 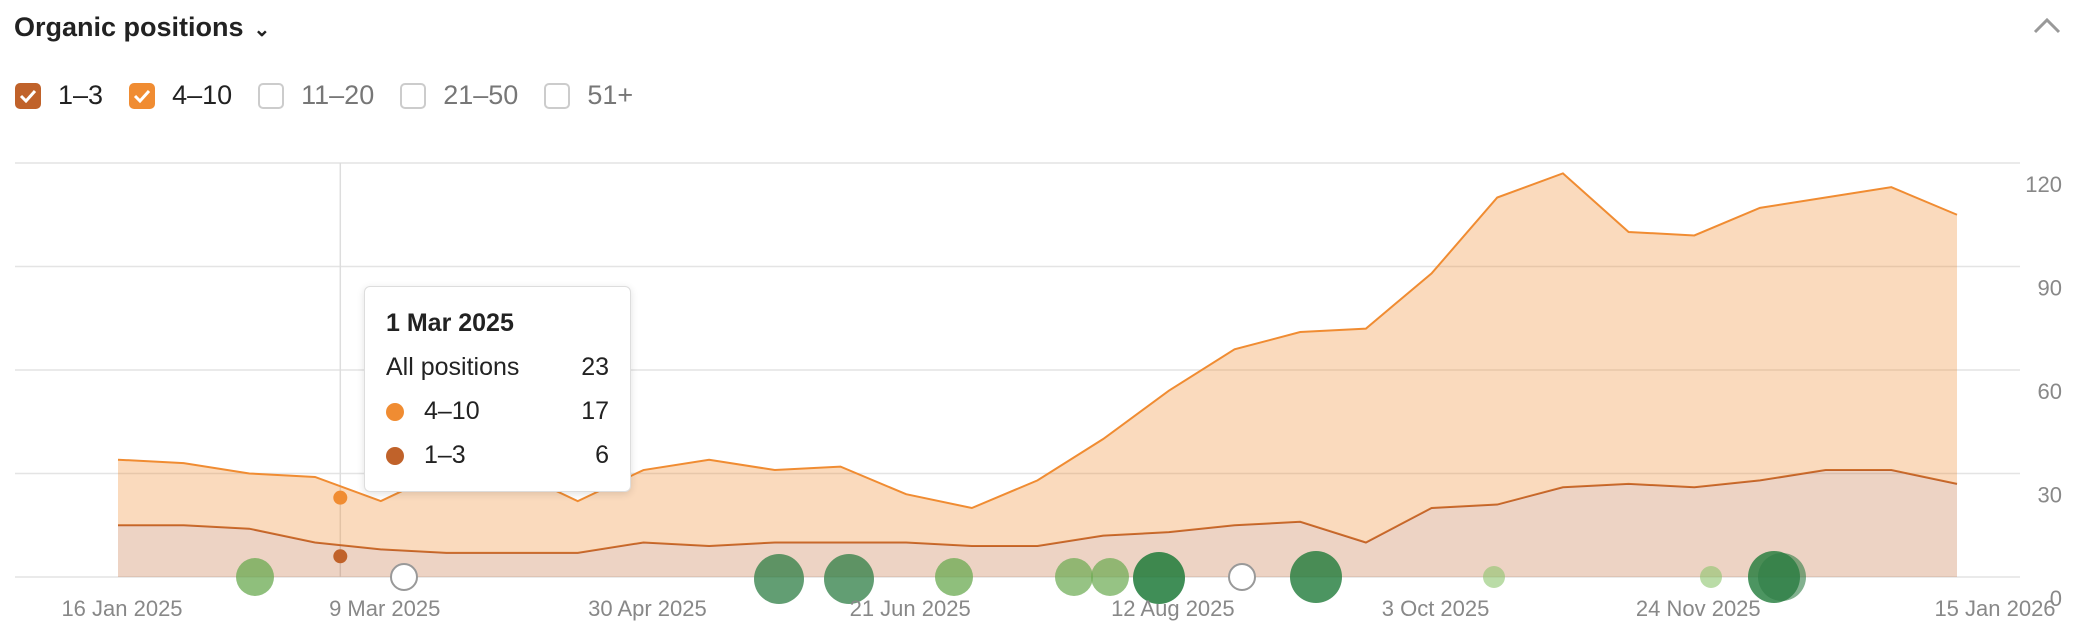 What do you see at coordinates (121, 608) in the screenshot?
I see `x-tick-label: 16 Jan 2025` at bounding box center [121, 608].